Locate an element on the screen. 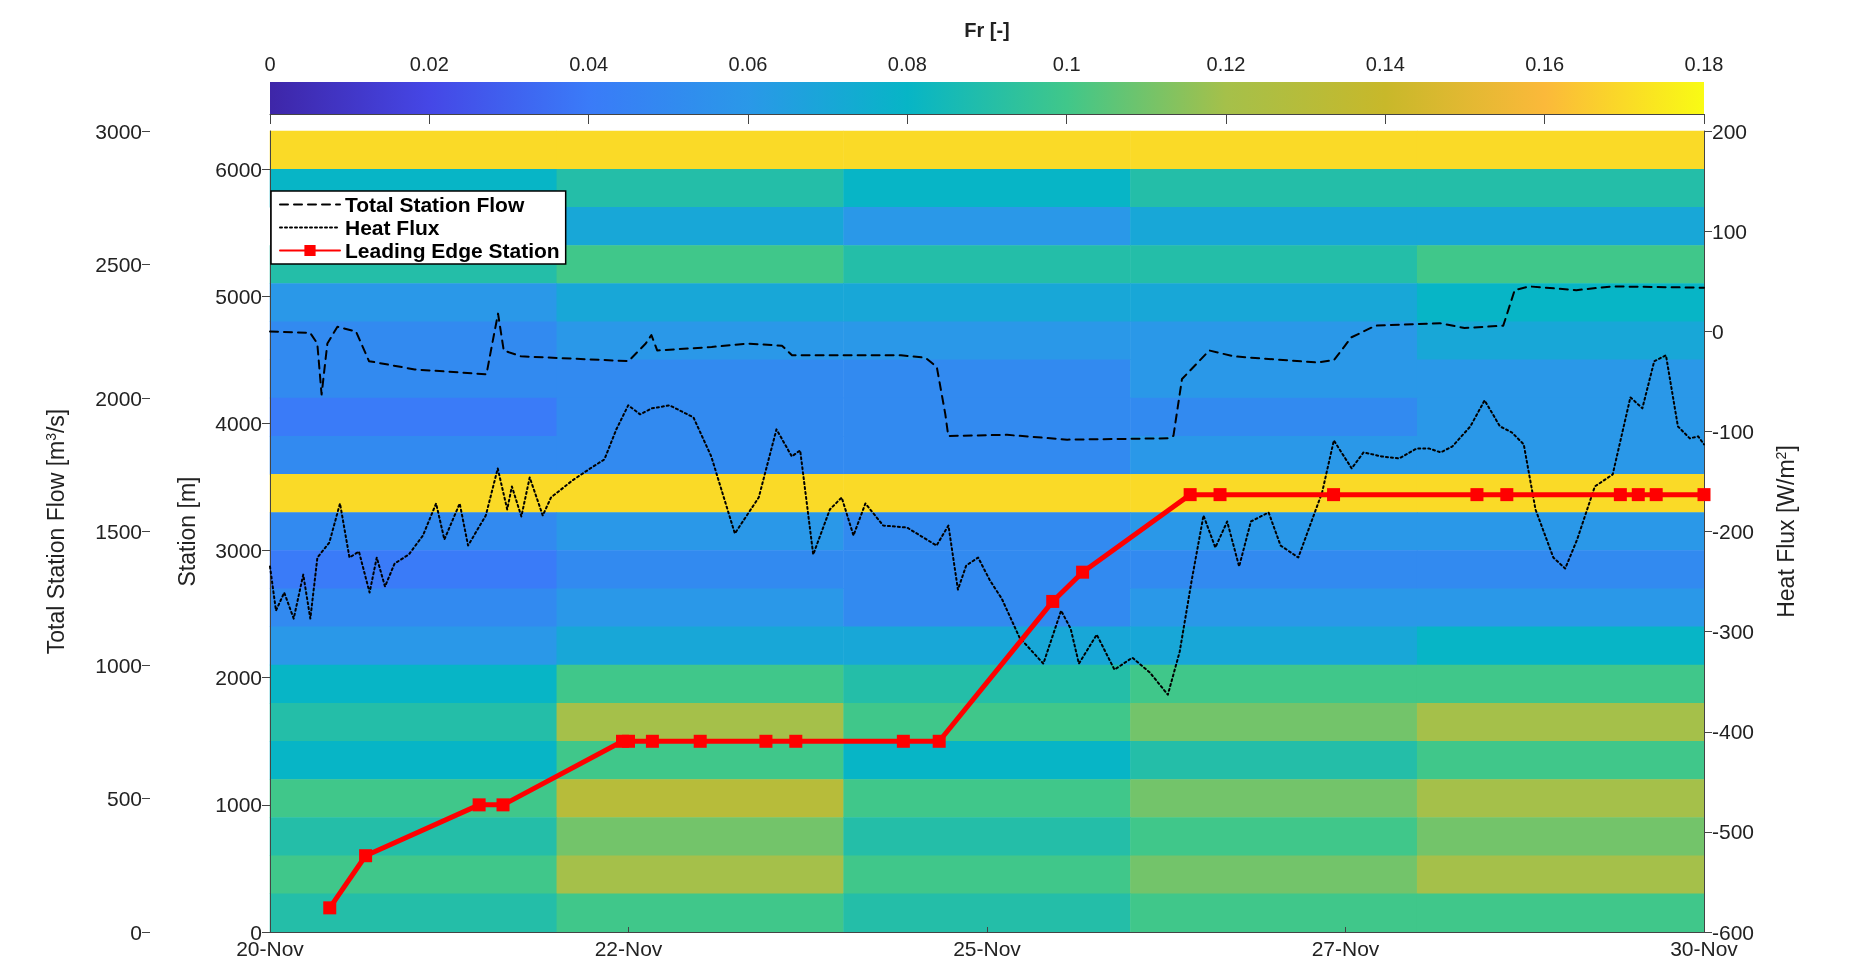 The width and height of the screenshot is (1859, 974). legend-label: Total Station Flow is located at coordinates (435, 204).